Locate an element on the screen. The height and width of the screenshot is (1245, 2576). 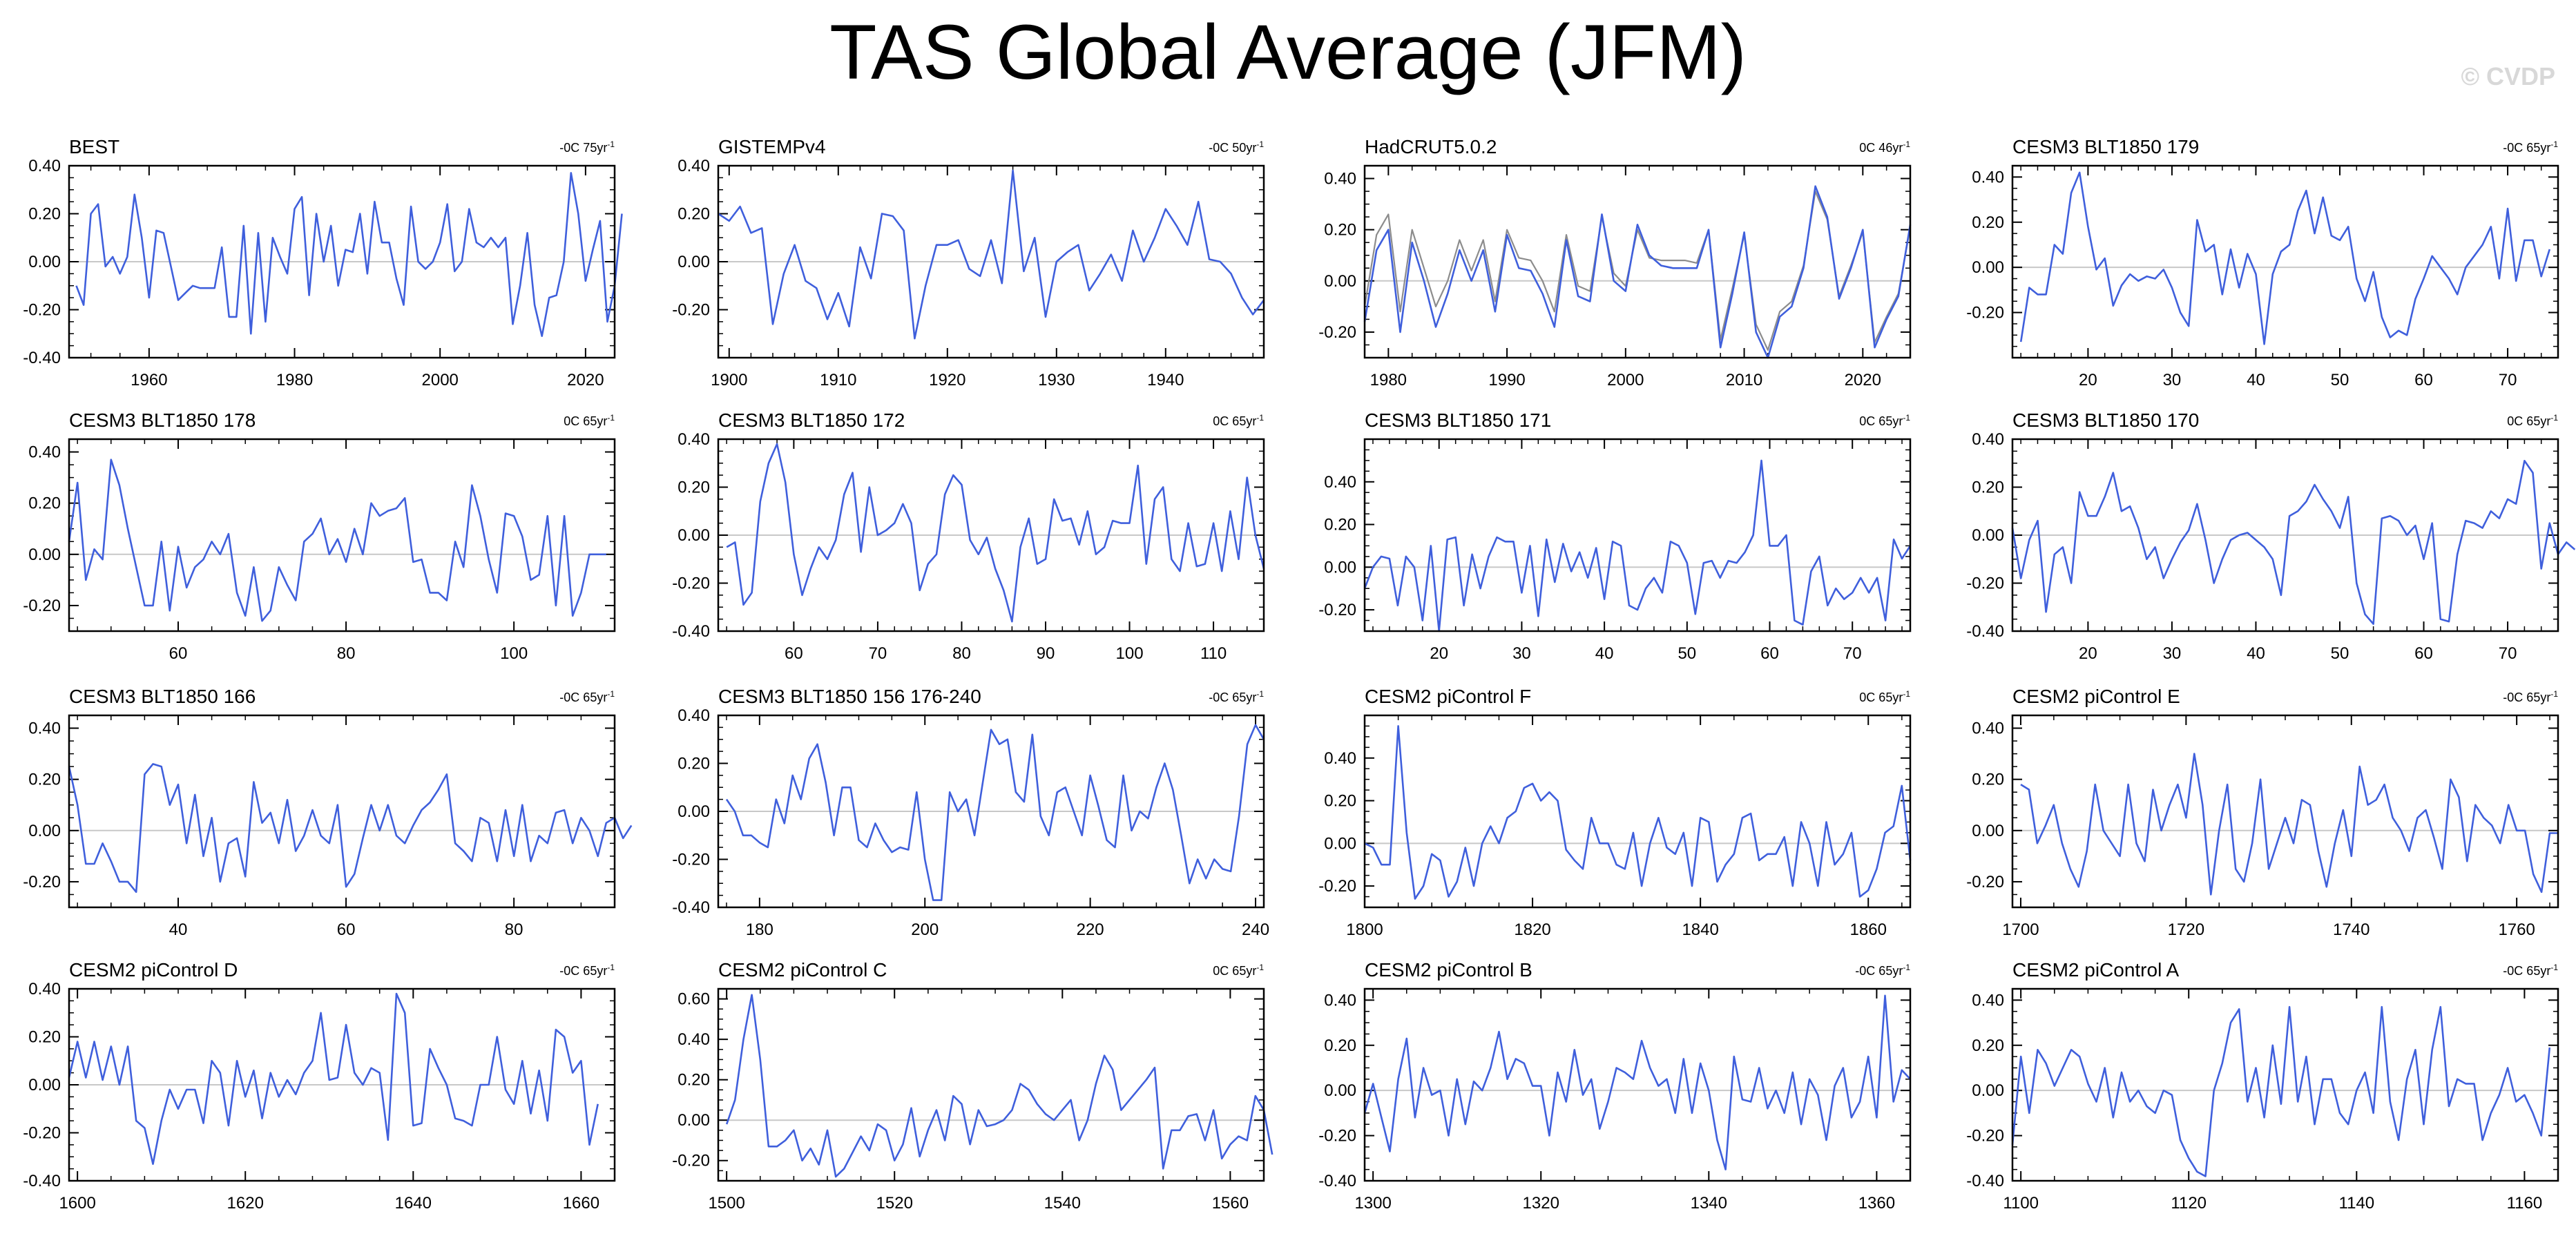
panel-title: CESM2 piControl E is located at coordinates (2096, 697).